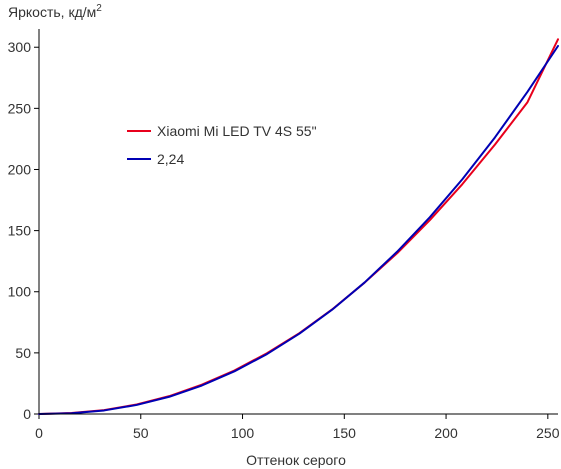 This screenshot has width=561, height=469. I want to click on legend-label-1: Xiaomi Mi LED TV 4S 55", so click(237, 131).